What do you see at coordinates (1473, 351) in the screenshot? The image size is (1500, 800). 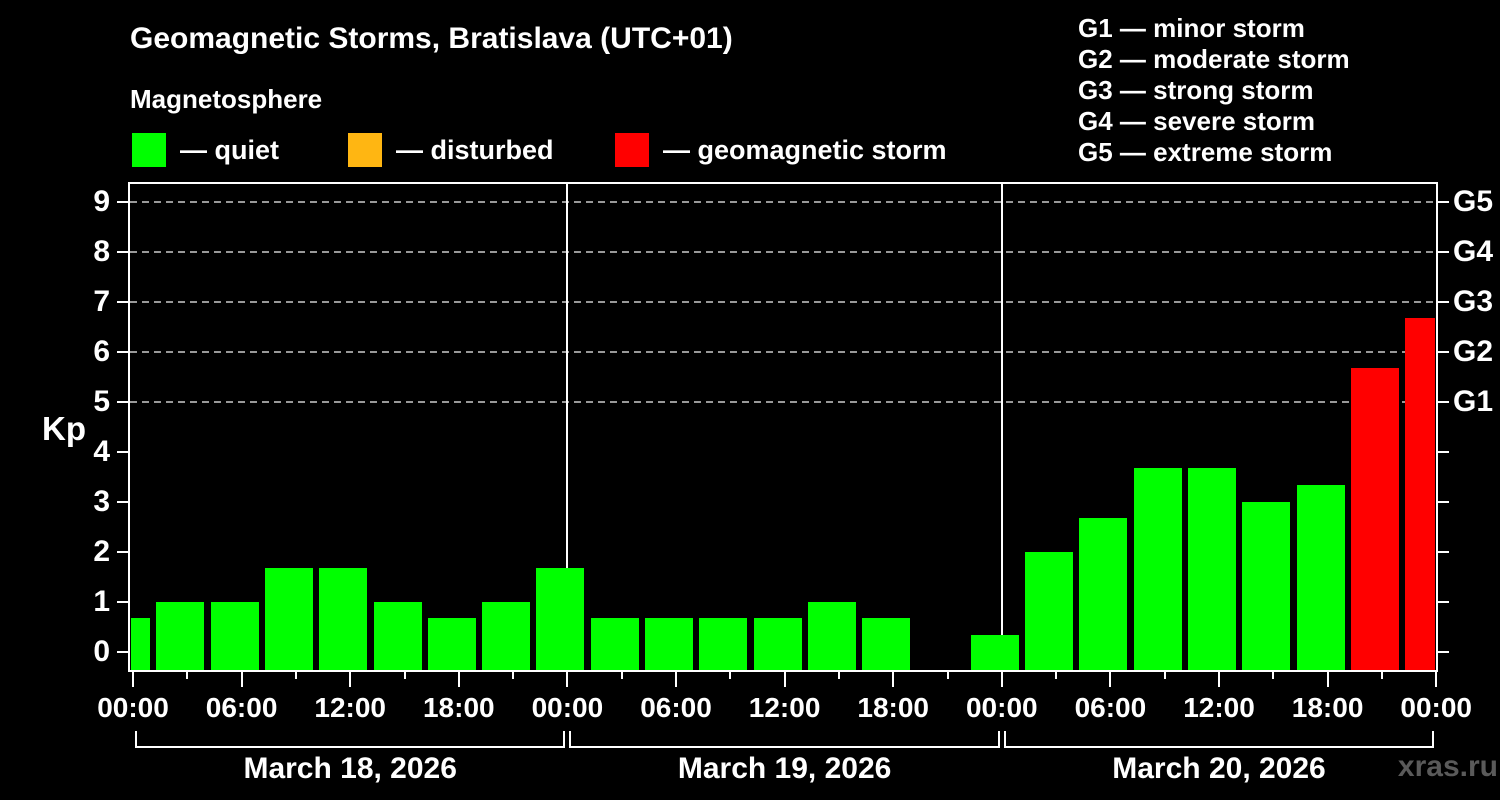 I see `g-scale-label: G2` at bounding box center [1473, 351].